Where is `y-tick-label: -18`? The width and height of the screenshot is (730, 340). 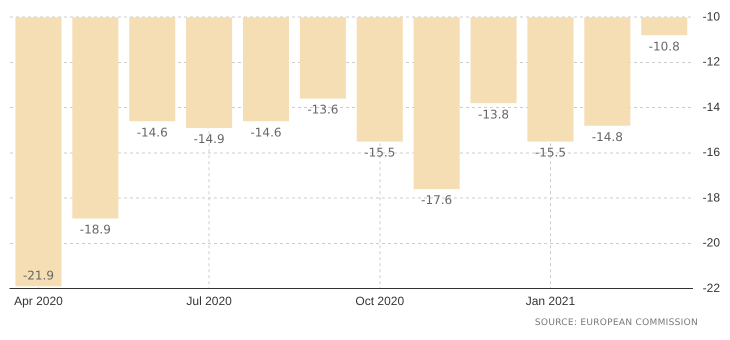 y-tick-label: -18 is located at coordinates (711, 197).